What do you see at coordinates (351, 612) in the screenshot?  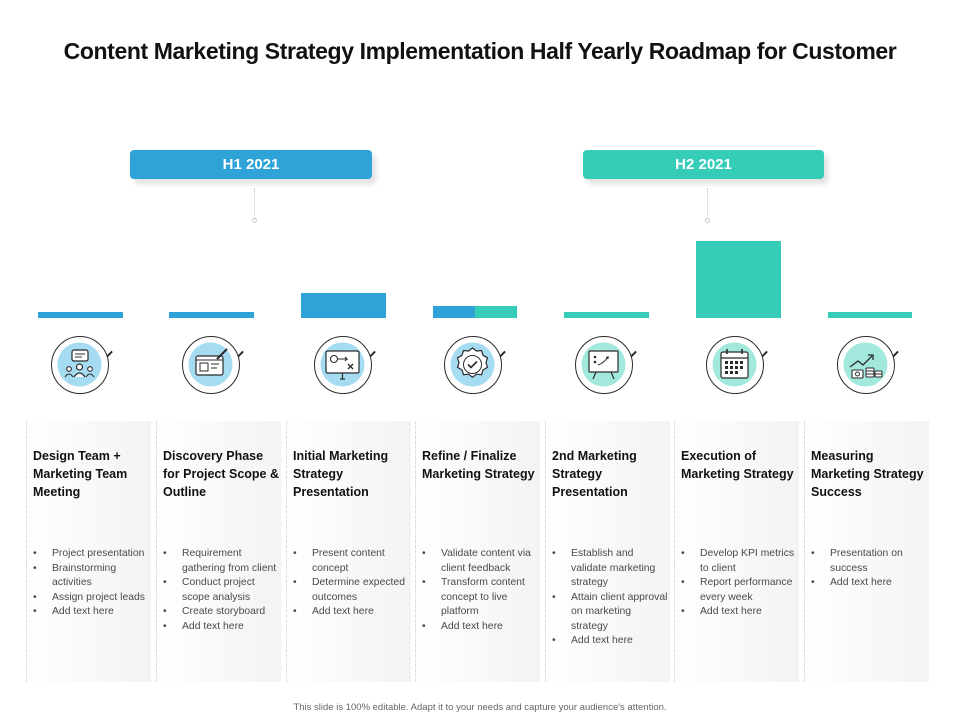 I see `stage-3-bullet-3: Add text here` at bounding box center [351, 612].